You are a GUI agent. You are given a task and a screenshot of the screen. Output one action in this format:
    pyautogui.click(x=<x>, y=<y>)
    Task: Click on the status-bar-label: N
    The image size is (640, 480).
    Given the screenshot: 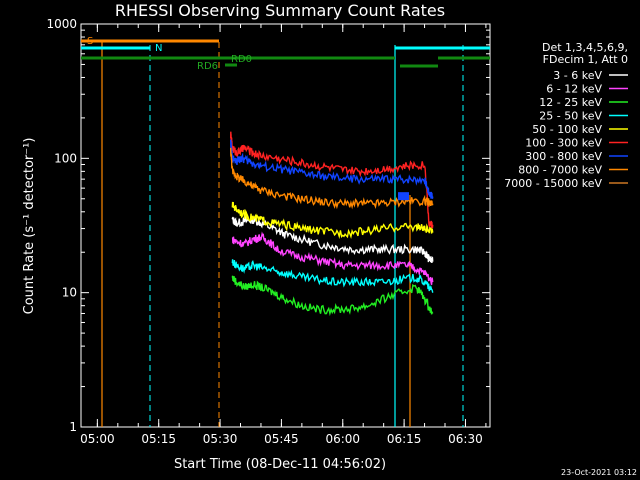 What is the action you would take?
    pyautogui.click(x=158, y=48)
    